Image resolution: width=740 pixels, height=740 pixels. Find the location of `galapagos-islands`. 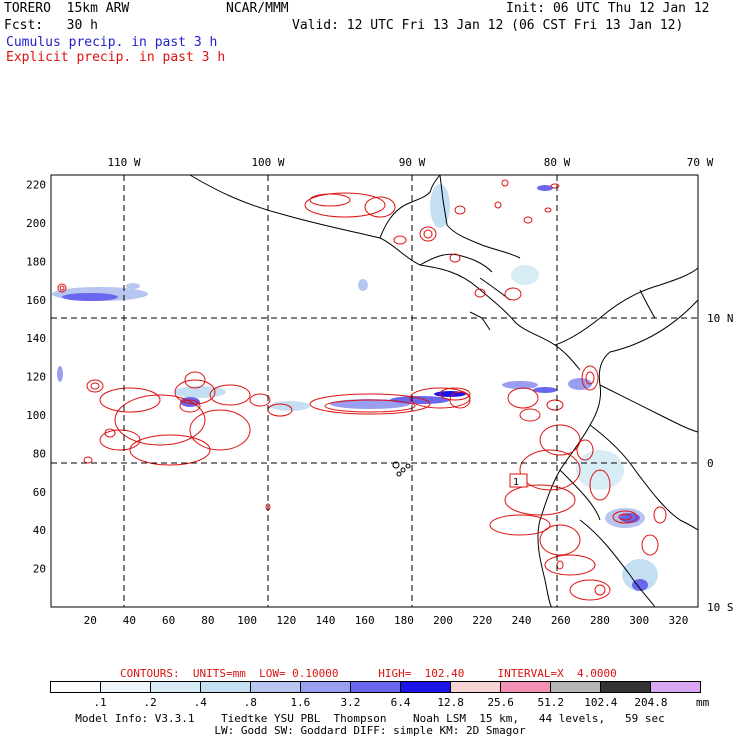

galapagos-islands is located at coordinates (401, 469).